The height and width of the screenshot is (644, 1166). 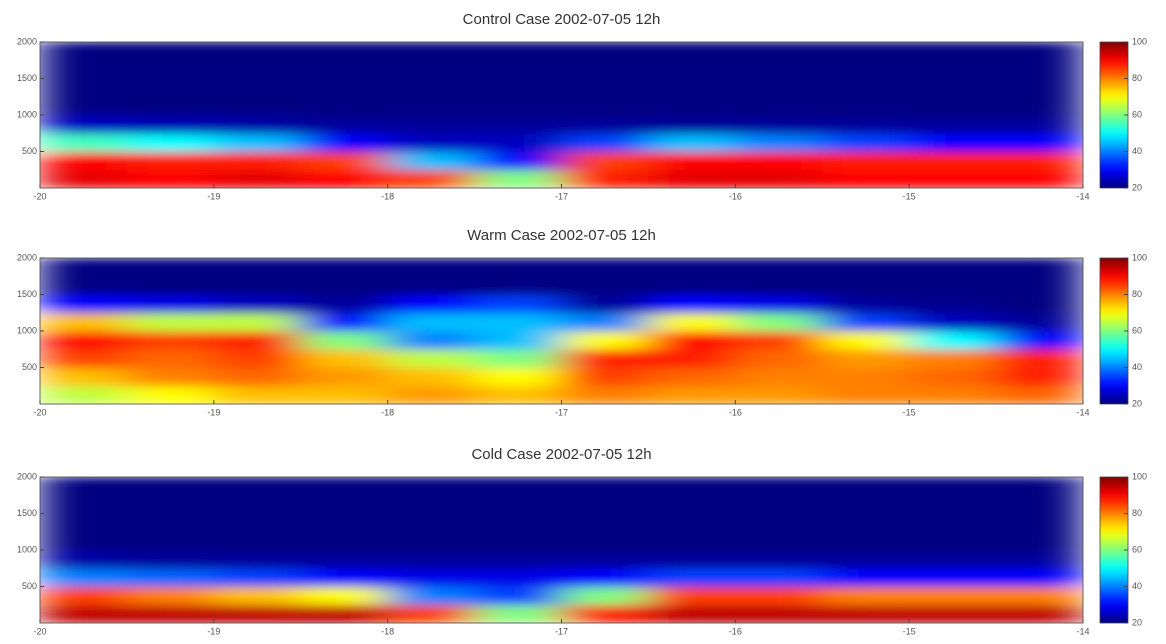 I want to click on colorbar-tick-label: 40, so click(x=1137, y=586).